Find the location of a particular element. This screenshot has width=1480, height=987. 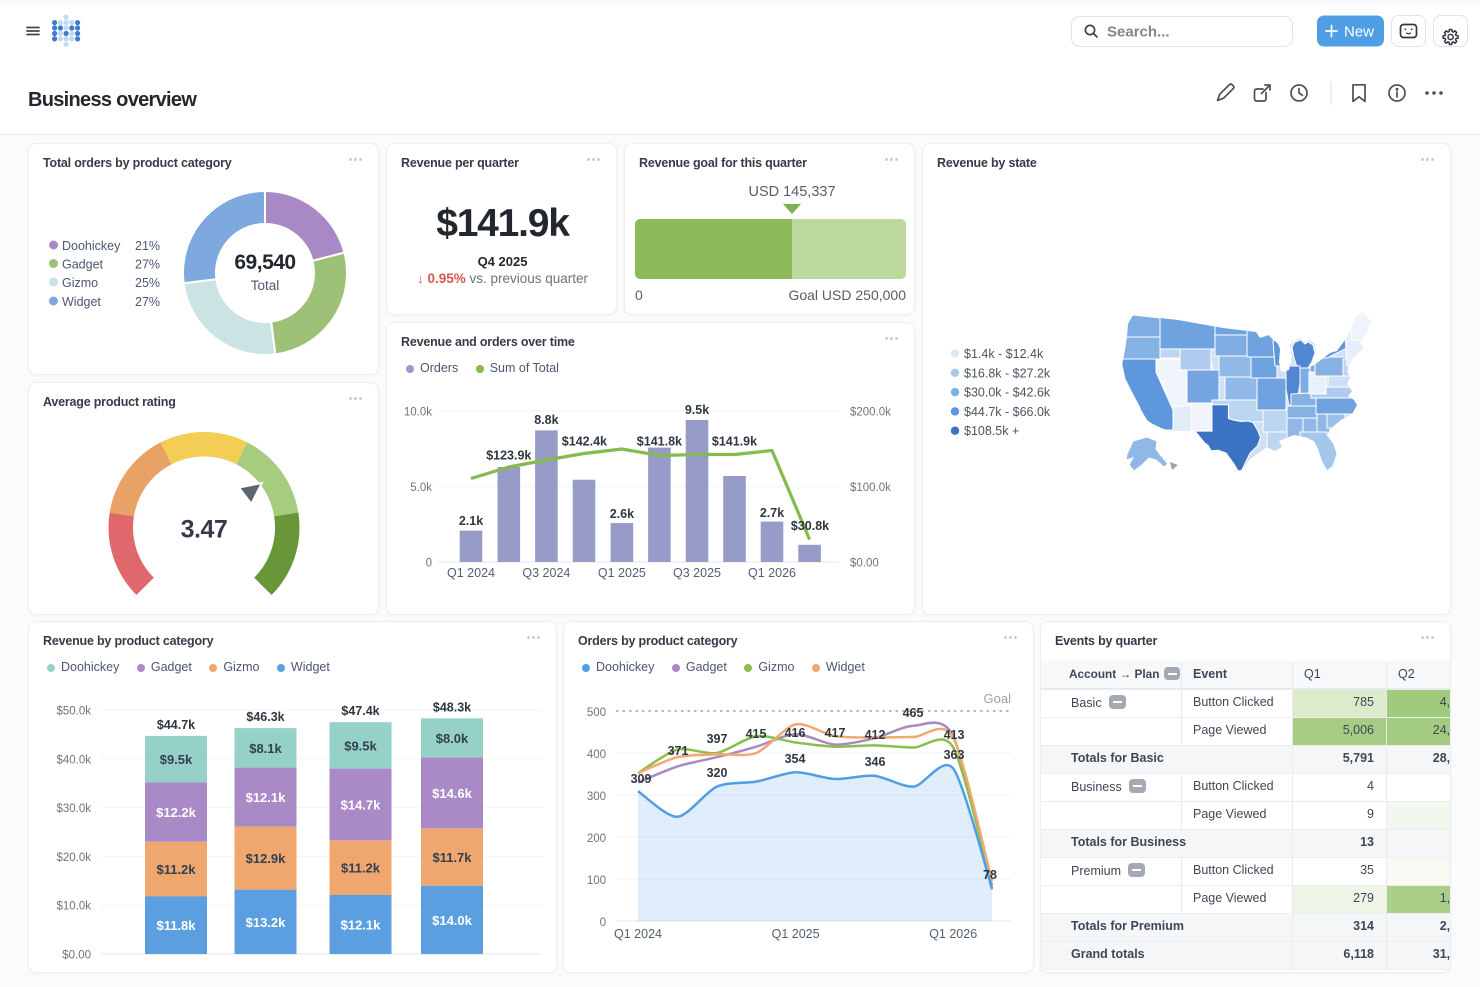

svg-text: 200 is located at coordinates (596, 839).